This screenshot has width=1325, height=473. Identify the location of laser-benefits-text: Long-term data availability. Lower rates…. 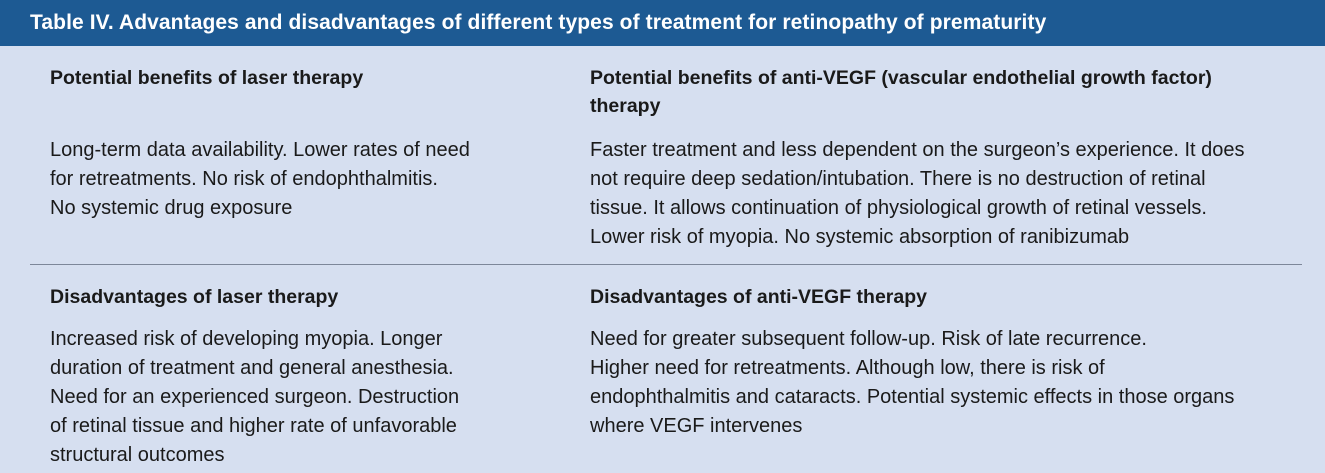
(300, 179).